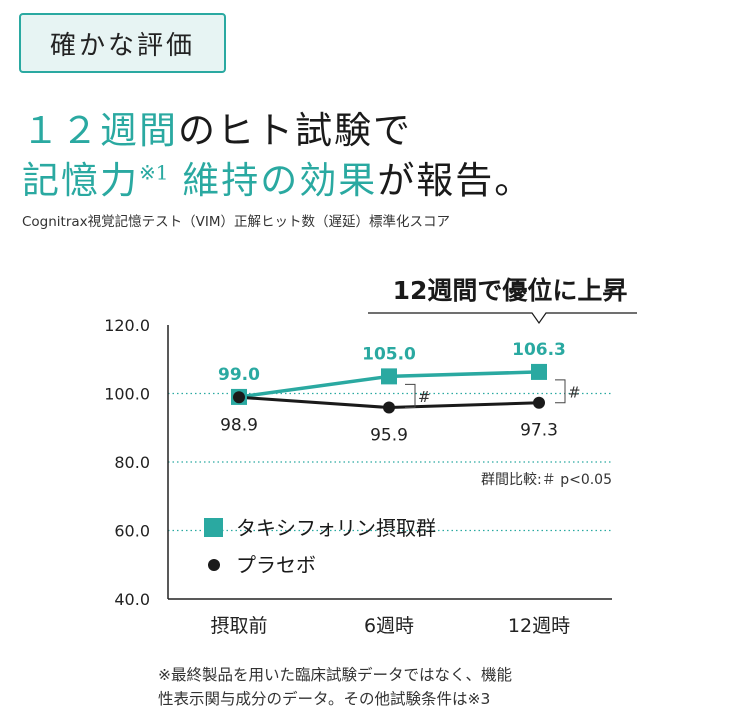 The width and height of the screenshot is (751, 723). I want to click on headline-line1-segment: １２週間, so click(100, 130).